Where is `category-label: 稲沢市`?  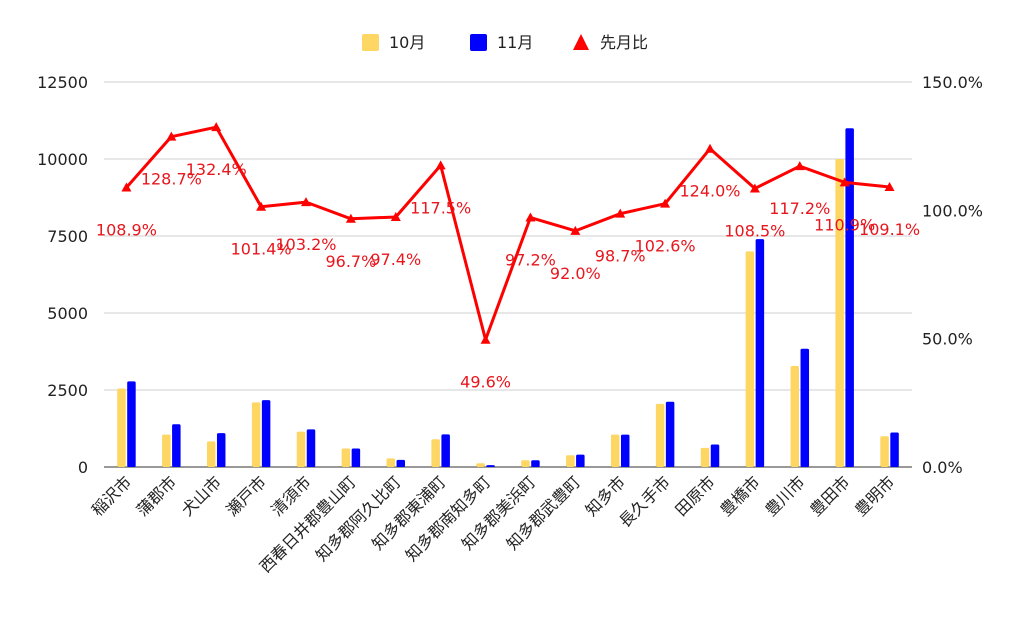
category-label: 稲沢市 is located at coordinates (111, 495).